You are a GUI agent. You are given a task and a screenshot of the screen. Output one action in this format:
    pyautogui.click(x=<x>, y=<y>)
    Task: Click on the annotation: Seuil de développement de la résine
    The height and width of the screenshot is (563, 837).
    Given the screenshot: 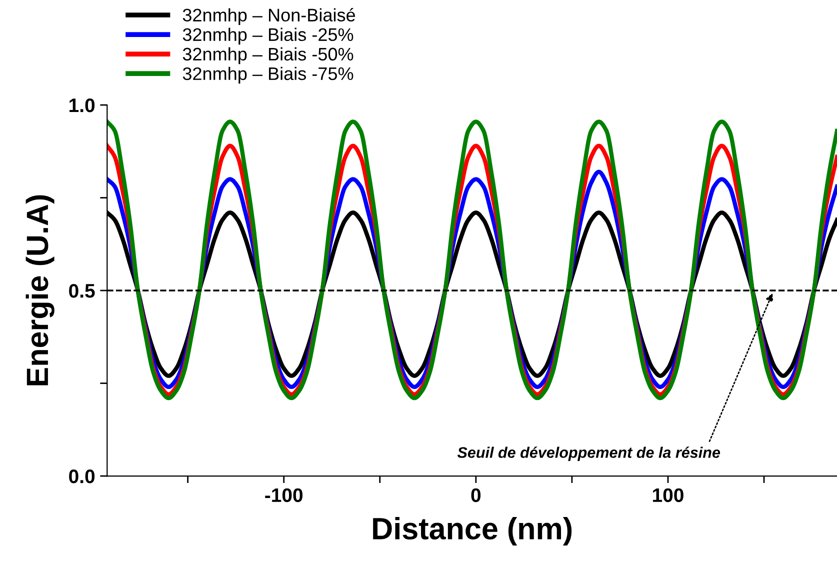 What is the action you would take?
    pyautogui.click(x=588, y=453)
    